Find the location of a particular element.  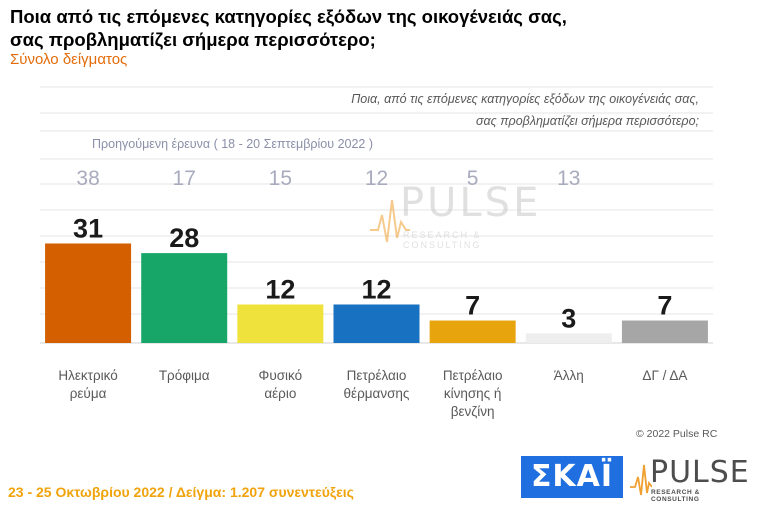

data-label-0: 31 is located at coordinates (88, 228).